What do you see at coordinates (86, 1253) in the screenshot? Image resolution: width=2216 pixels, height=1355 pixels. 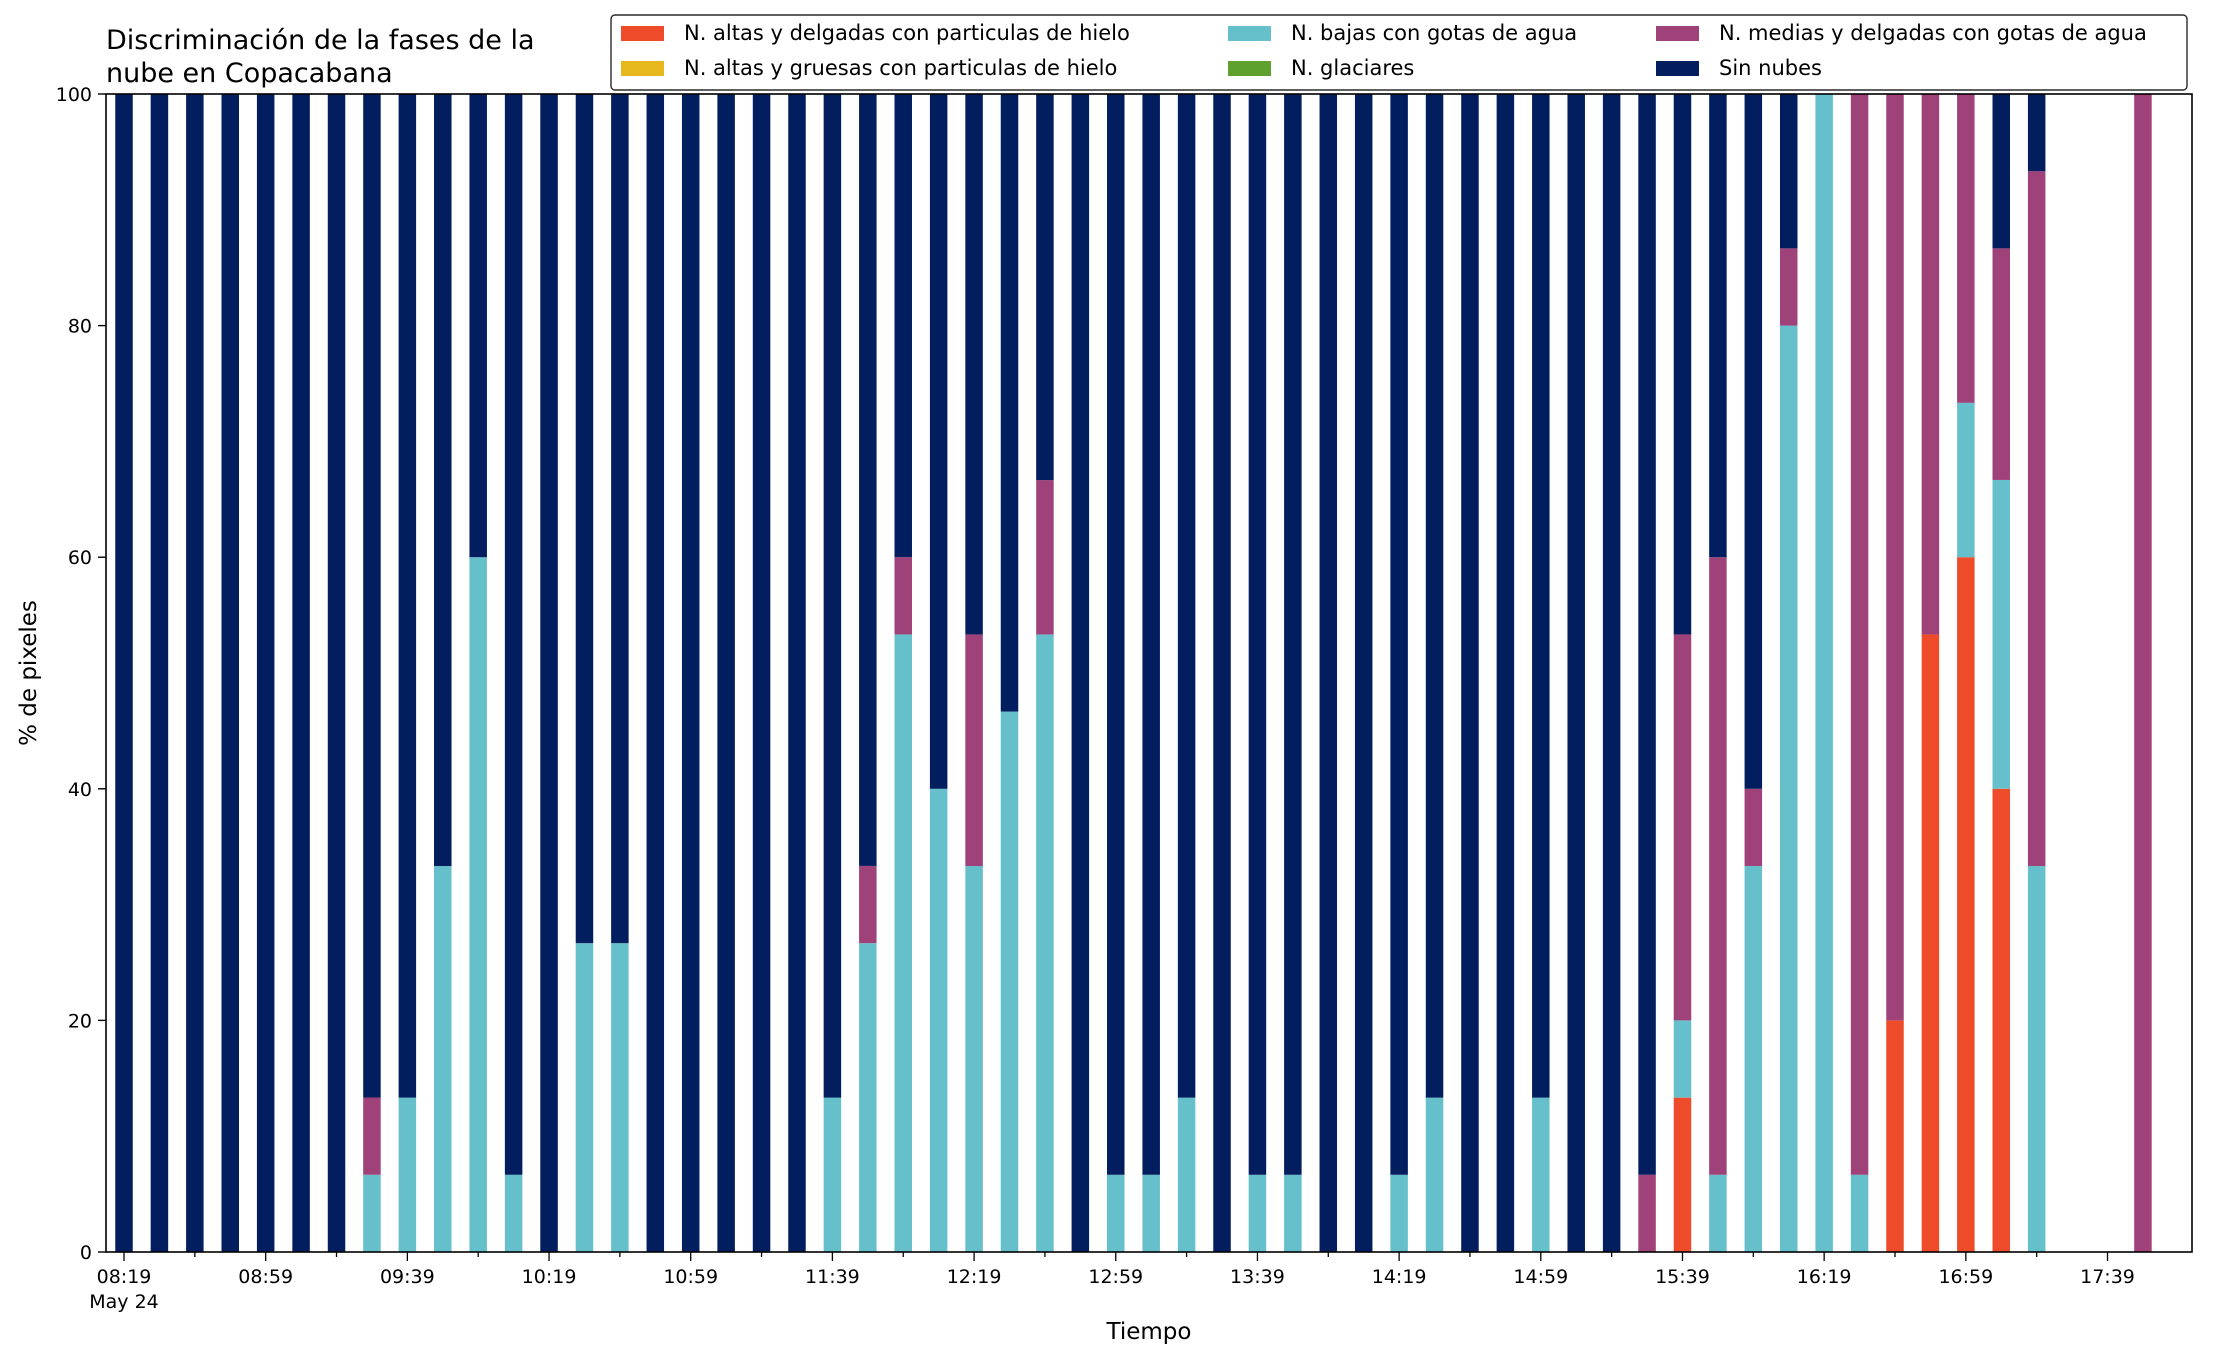 I see `y-tick-label: 0` at bounding box center [86, 1253].